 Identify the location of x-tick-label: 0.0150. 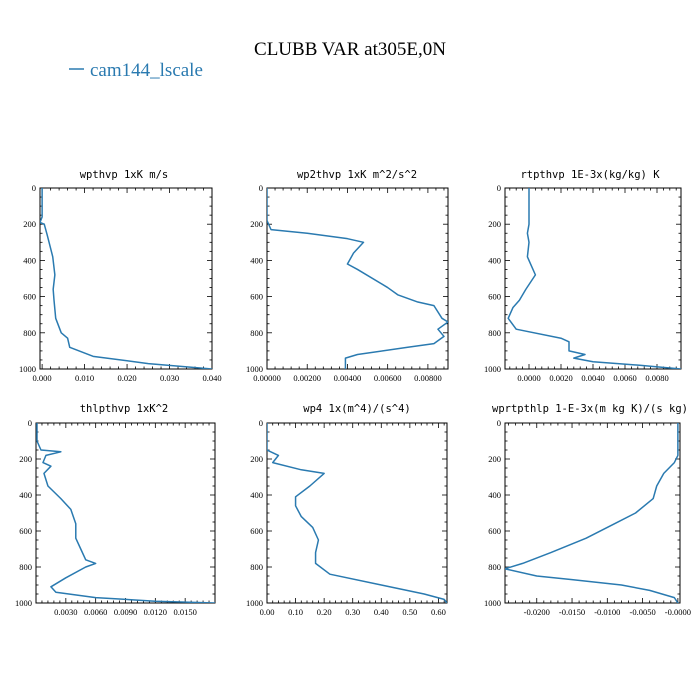
(184, 612).